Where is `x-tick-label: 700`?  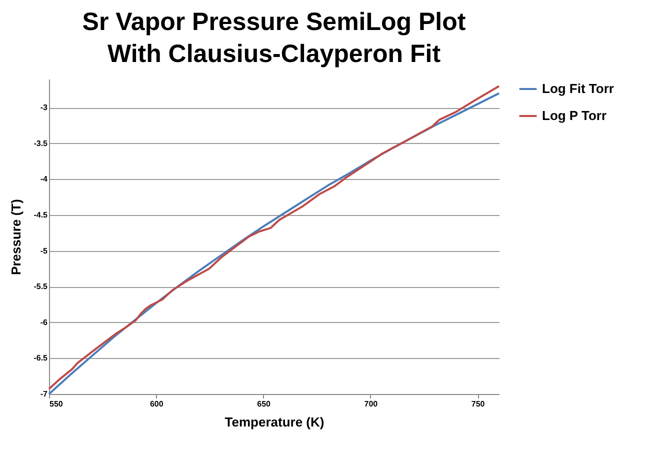
x-tick-label: 700 is located at coordinates (371, 404).